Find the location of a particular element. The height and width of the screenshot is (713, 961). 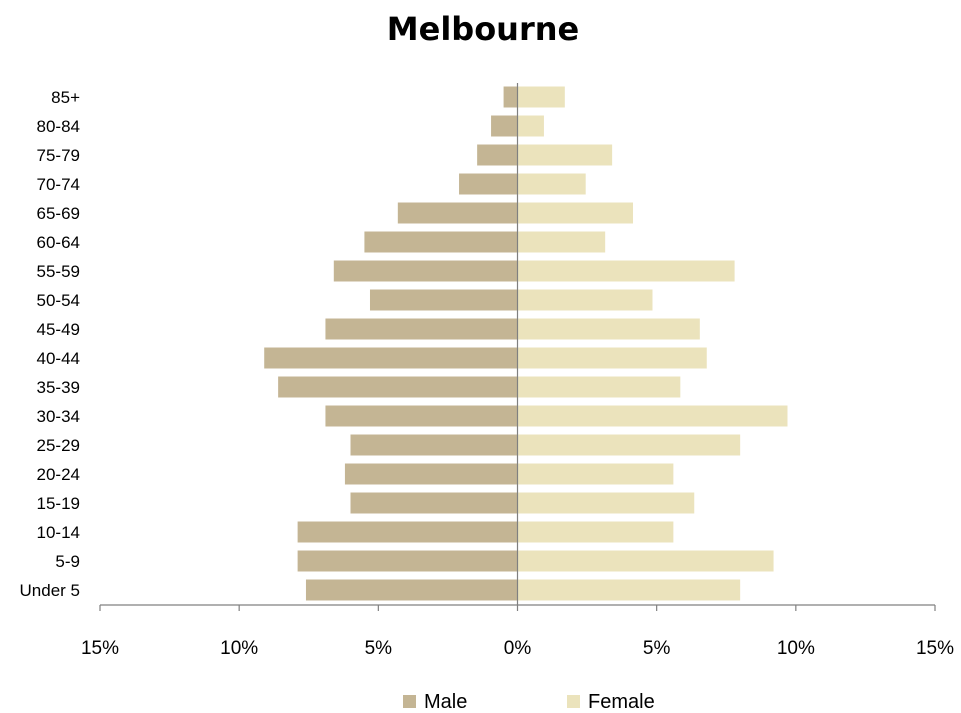

category-label: 10-14 is located at coordinates (58, 532).